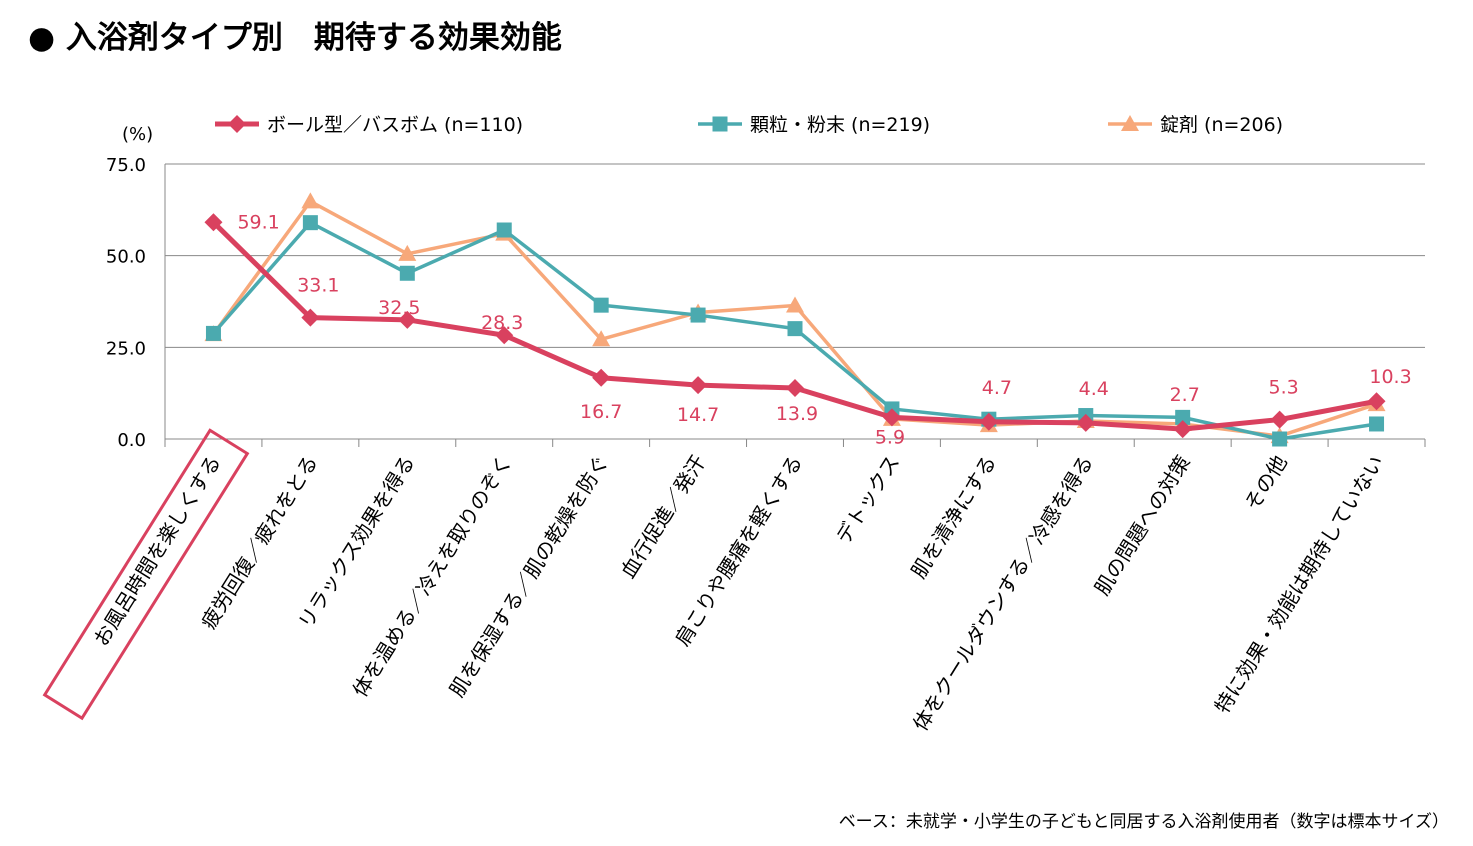 Image resolution: width=1473 pixels, height=846 pixels. What do you see at coordinates (1003, 593) in the screenshot?
I see `x-category-label: 体をクールダウンする／冷感を得る` at bounding box center [1003, 593].